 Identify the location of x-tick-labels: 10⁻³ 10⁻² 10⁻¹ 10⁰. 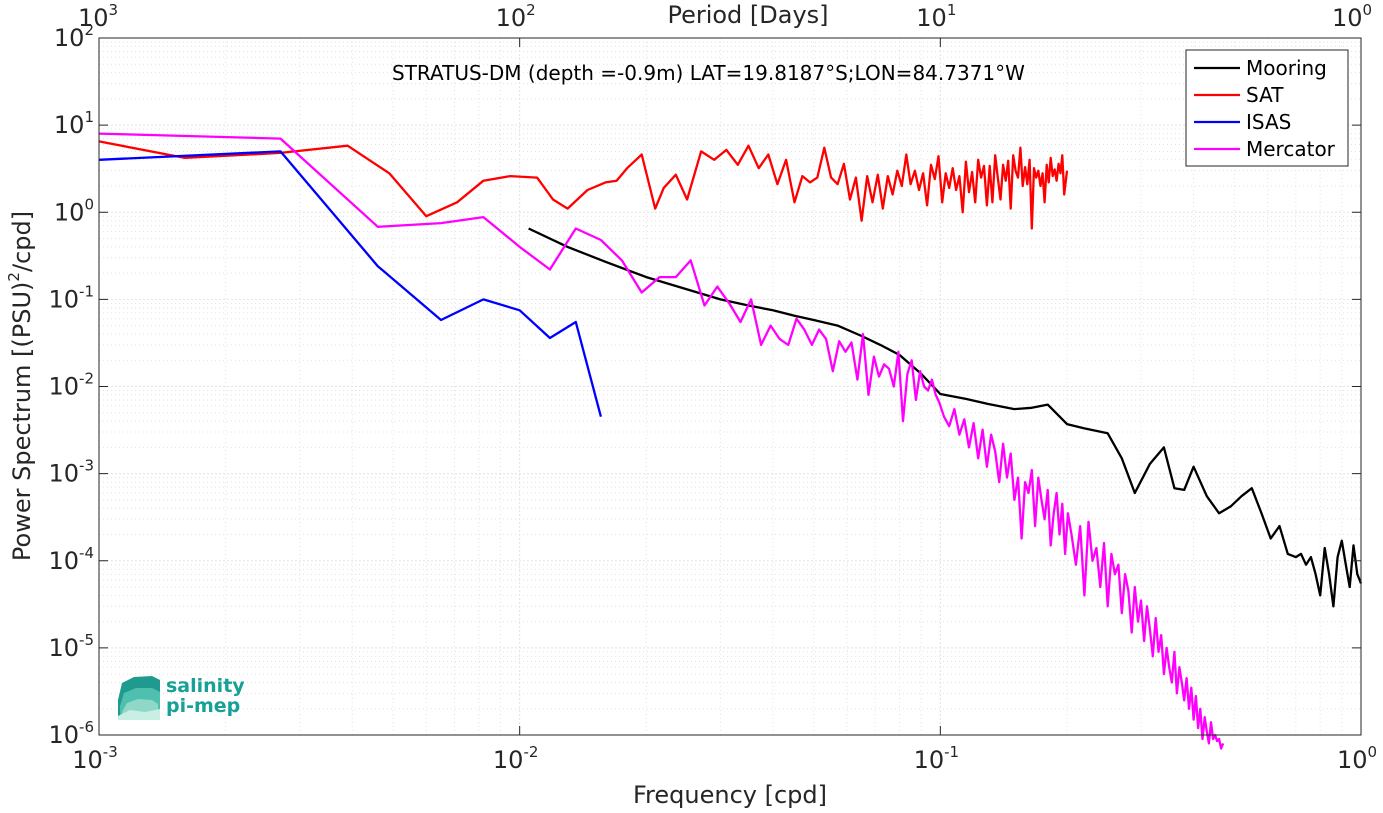
(724, 758).